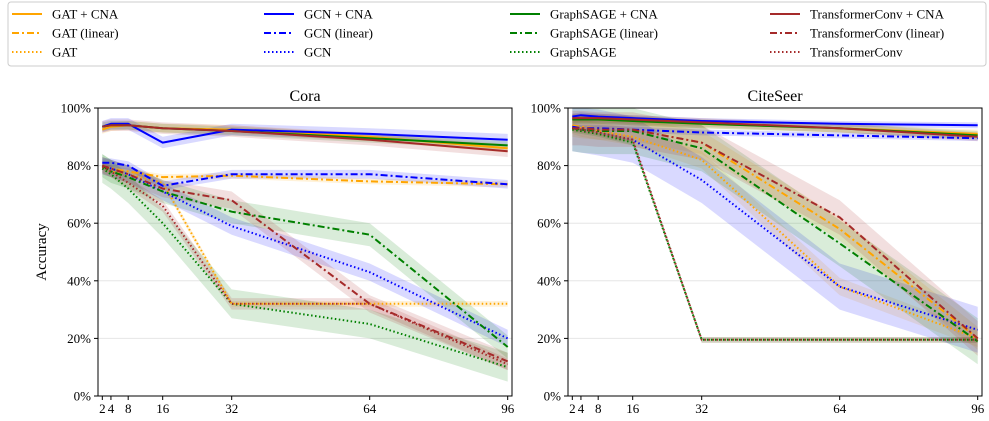 The height and width of the screenshot is (421, 989). I want to click on citeseer-title: CiteSeer, so click(775, 96).